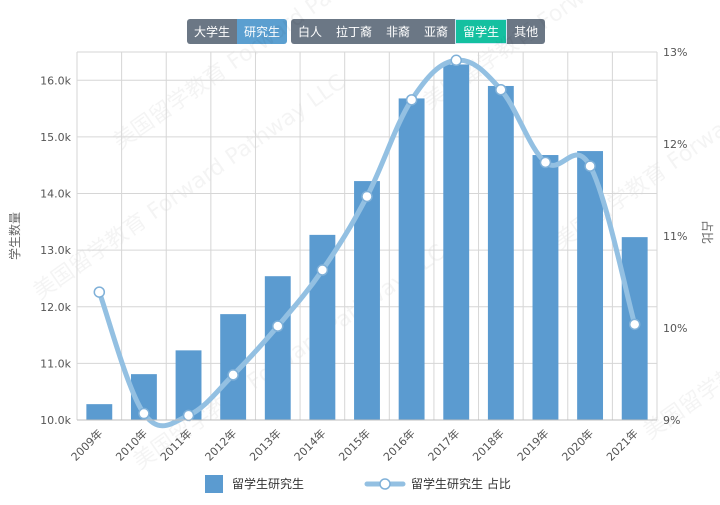 Image resolution: width=720 pixels, height=505 pixels. What do you see at coordinates (545, 288) in the screenshot?
I see `bar-2019年` at bounding box center [545, 288].